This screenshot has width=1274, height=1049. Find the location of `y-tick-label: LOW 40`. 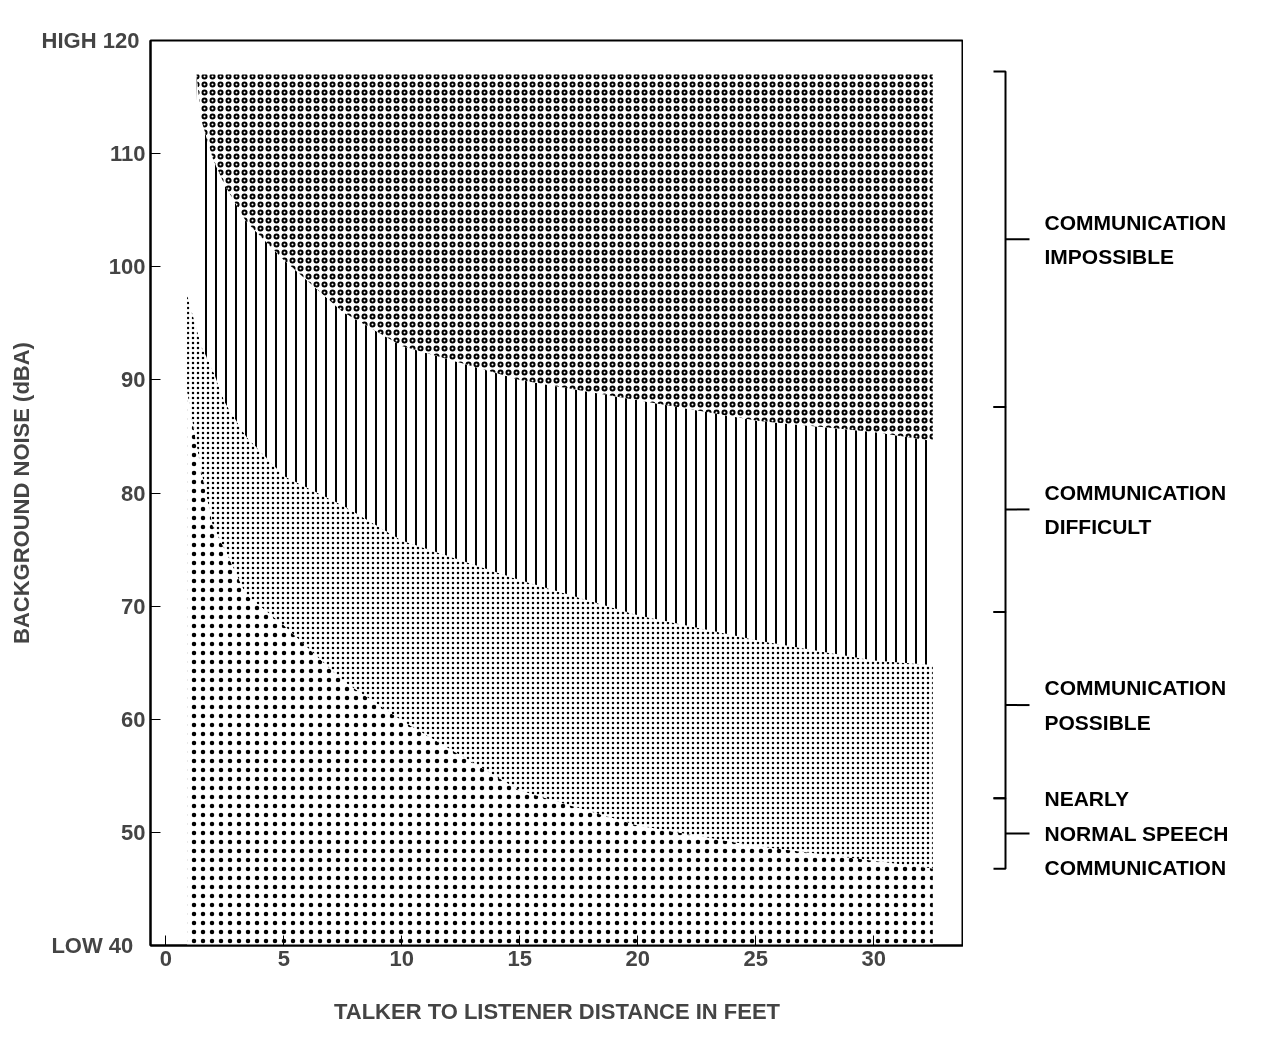

y-tick-label: LOW 40 is located at coordinates (92, 945).